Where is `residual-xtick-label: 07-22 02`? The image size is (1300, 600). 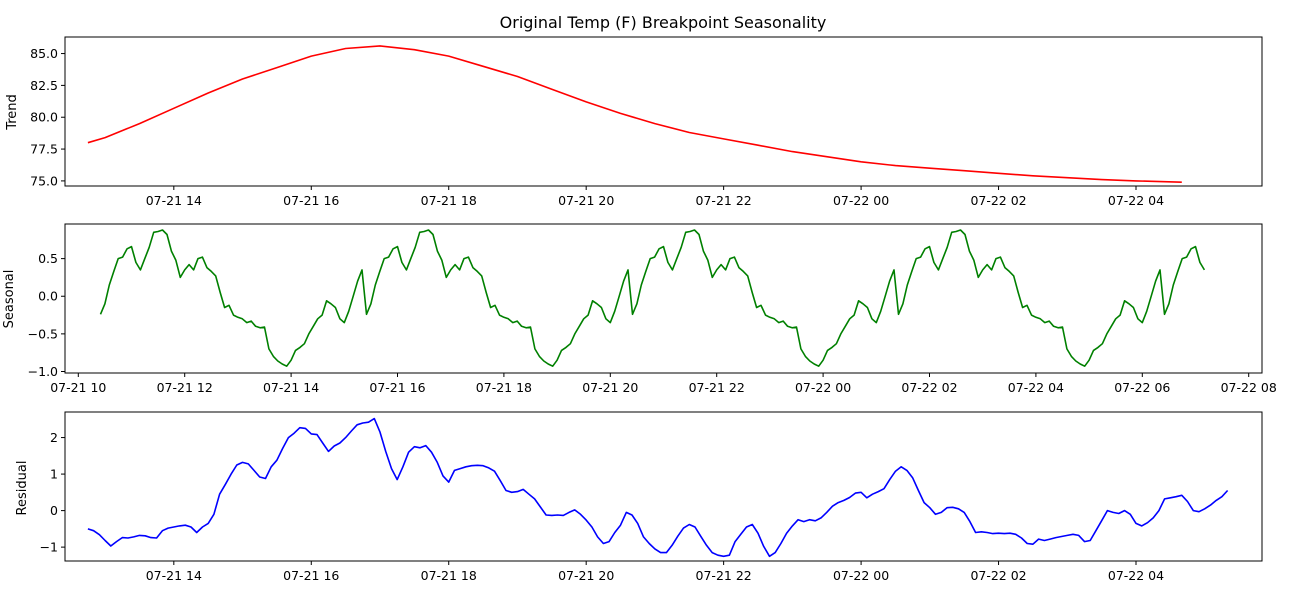 residual-xtick-label: 07-22 02 is located at coordinates (998, 575).